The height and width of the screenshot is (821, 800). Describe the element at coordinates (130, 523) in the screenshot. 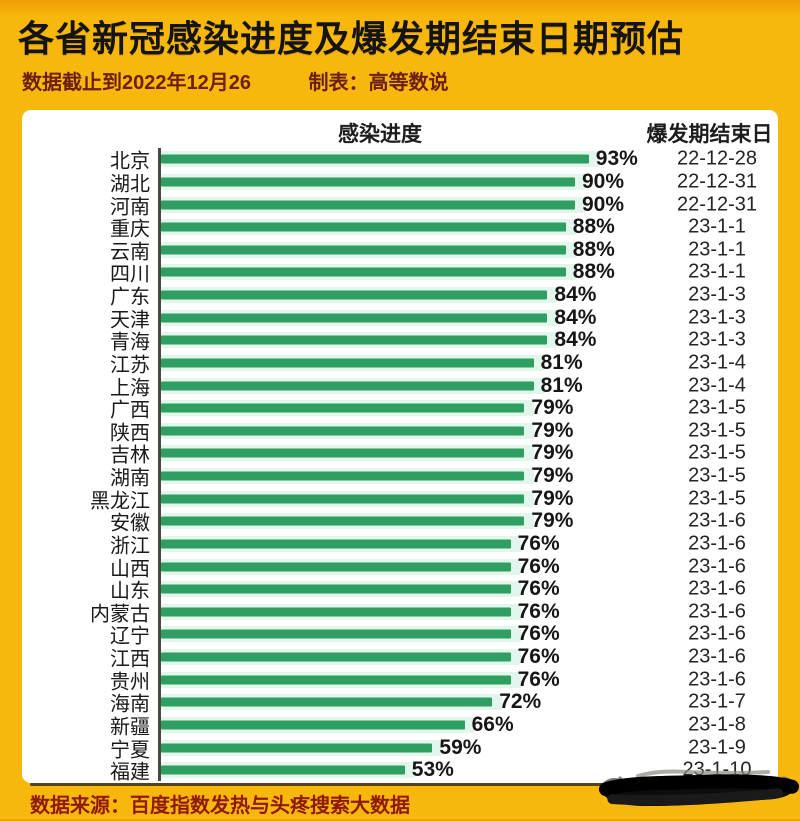

I see `province-label: 安徽` at that location.